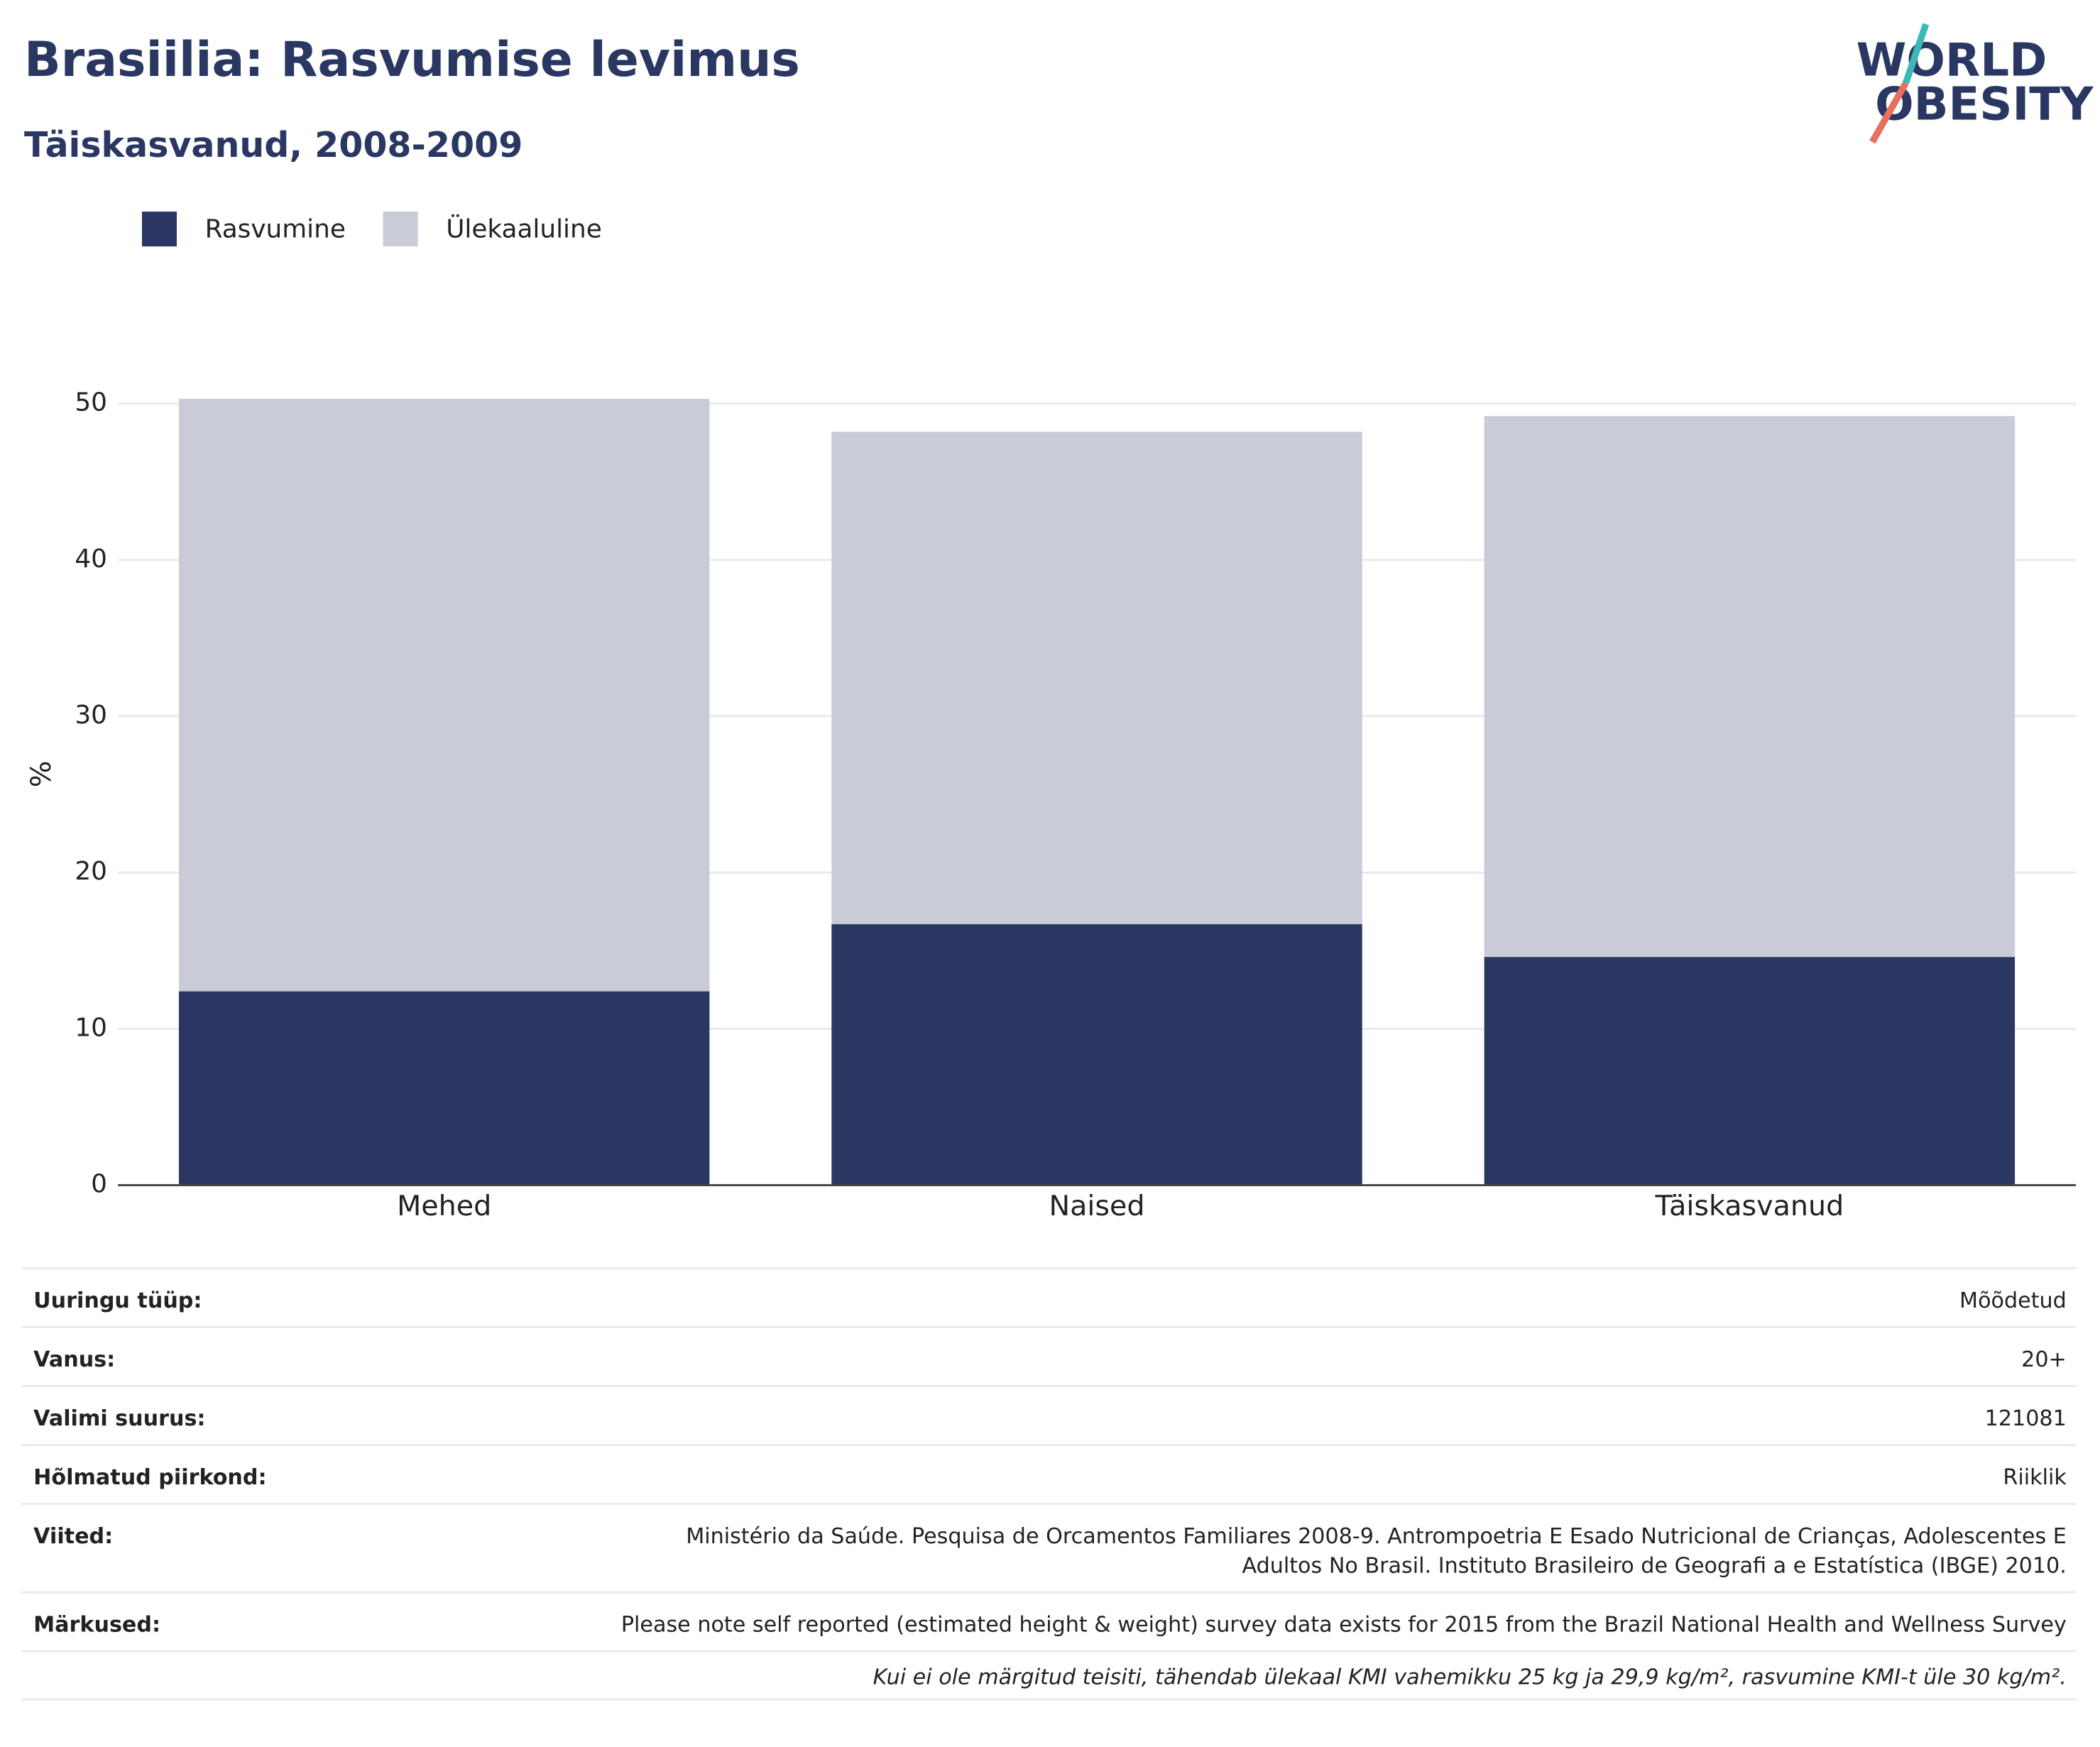  What do you see at coordinates (275, 229) in the screenshot?
I see `legend-label: Rasvumine` at bounding box center [275, 229].